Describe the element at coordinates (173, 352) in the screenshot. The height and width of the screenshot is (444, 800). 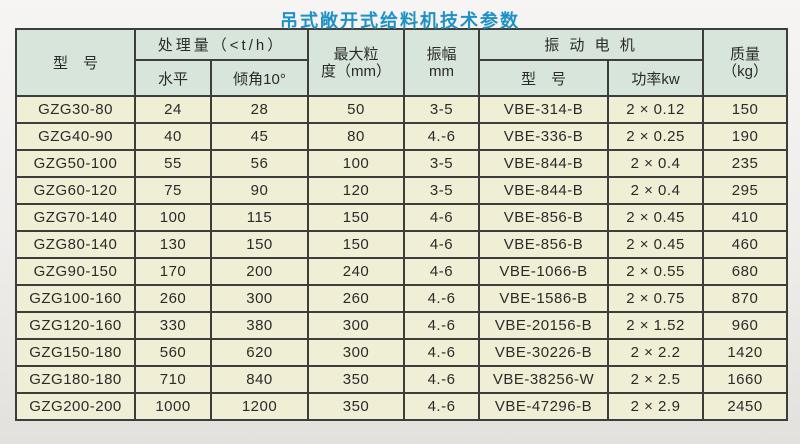
I see `cell-capacity-horizontal: 560` at that location.